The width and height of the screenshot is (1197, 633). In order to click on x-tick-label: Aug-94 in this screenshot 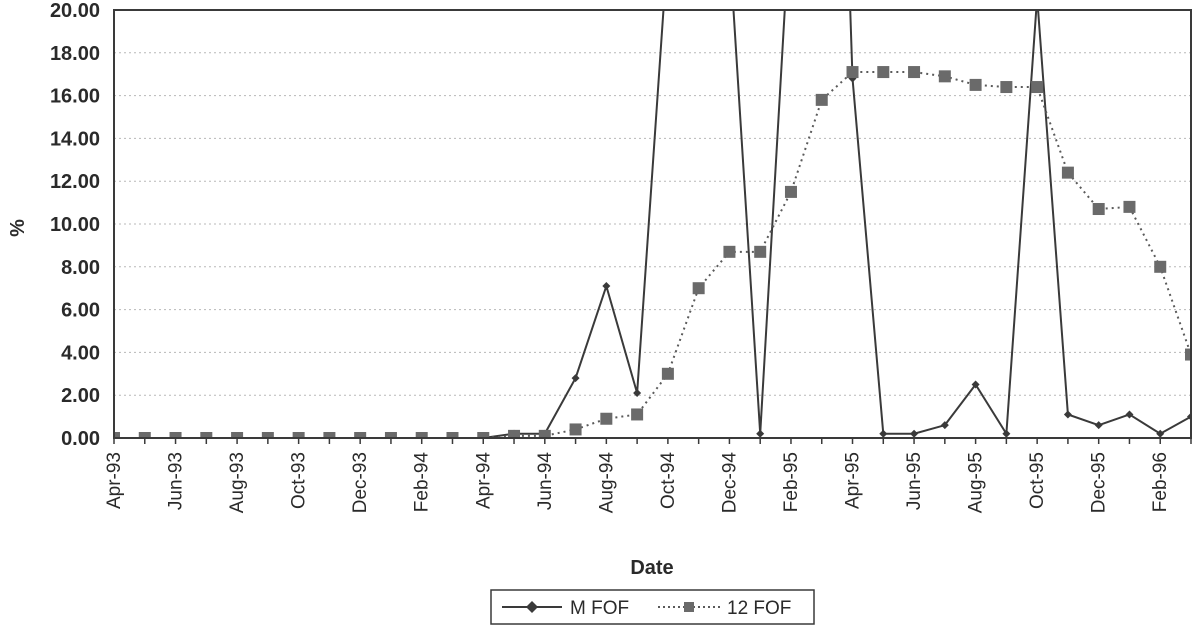, I will do `click(606, 483)`.